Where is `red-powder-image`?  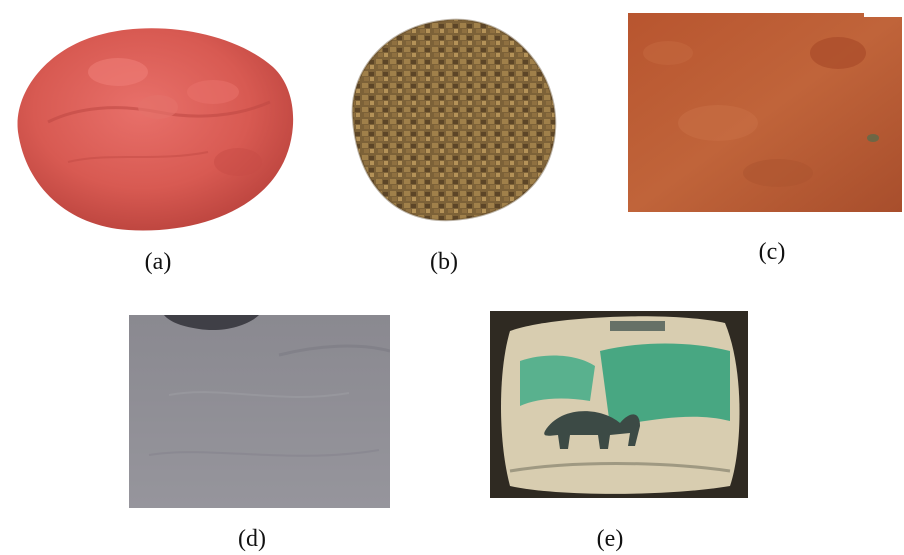 red-powder-image is located at coordinates (155, 129).